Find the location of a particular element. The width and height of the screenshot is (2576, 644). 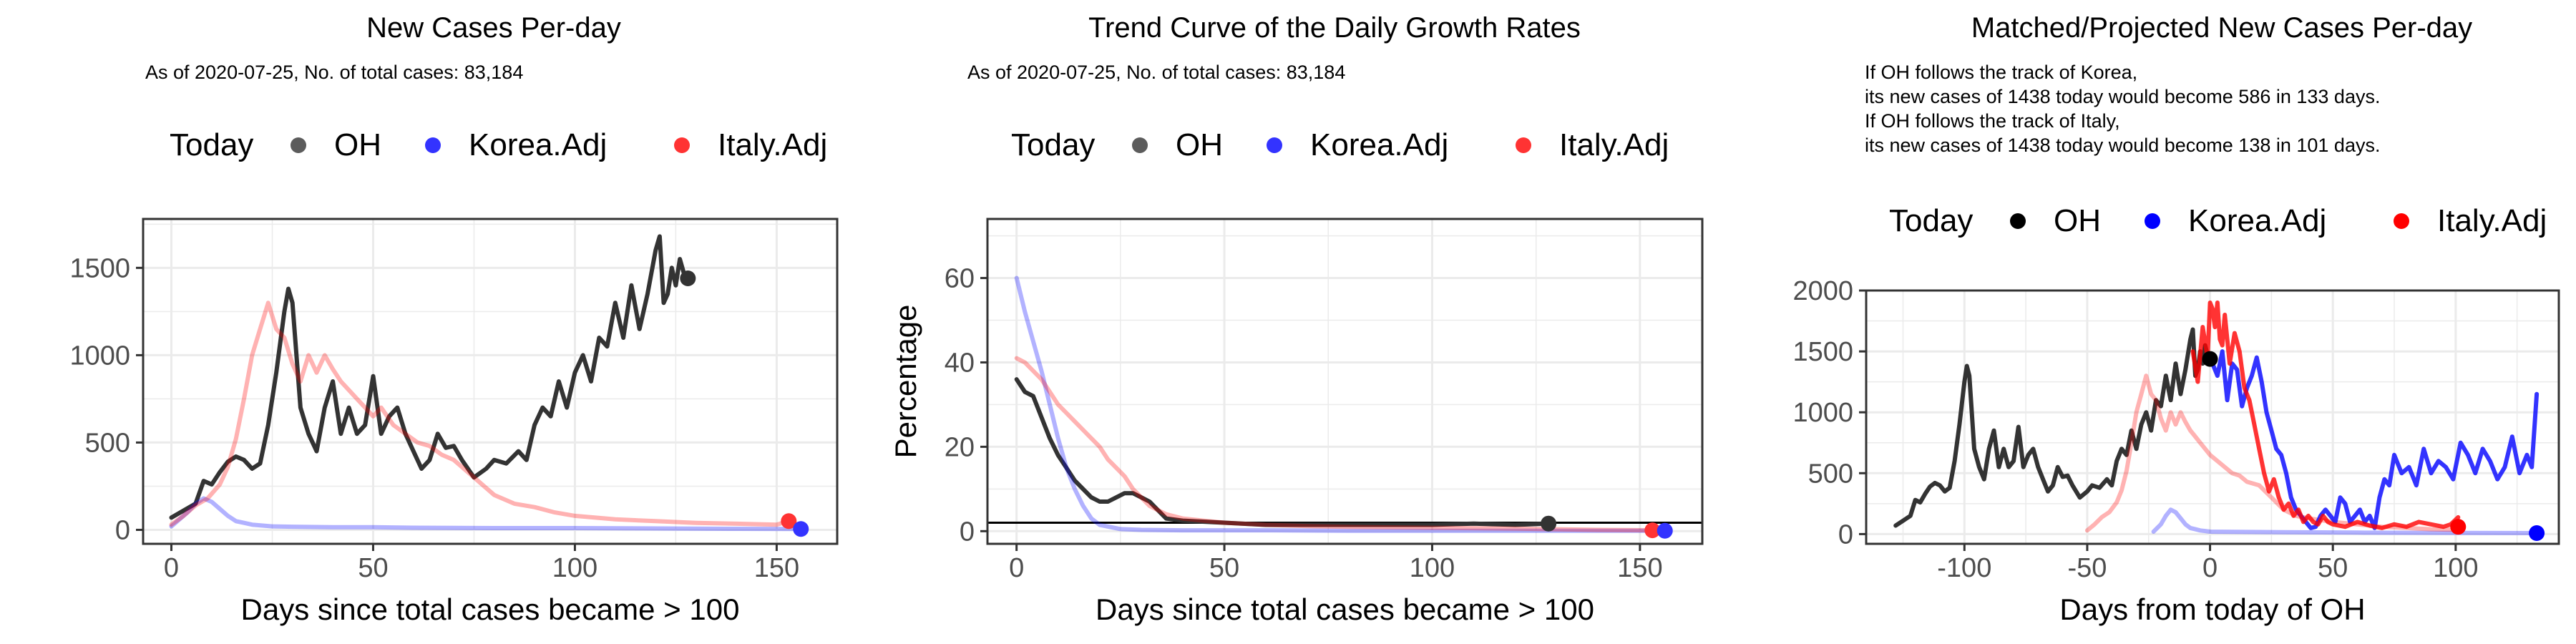

y-tick-label: 60 is located at coordinates (960, 279).